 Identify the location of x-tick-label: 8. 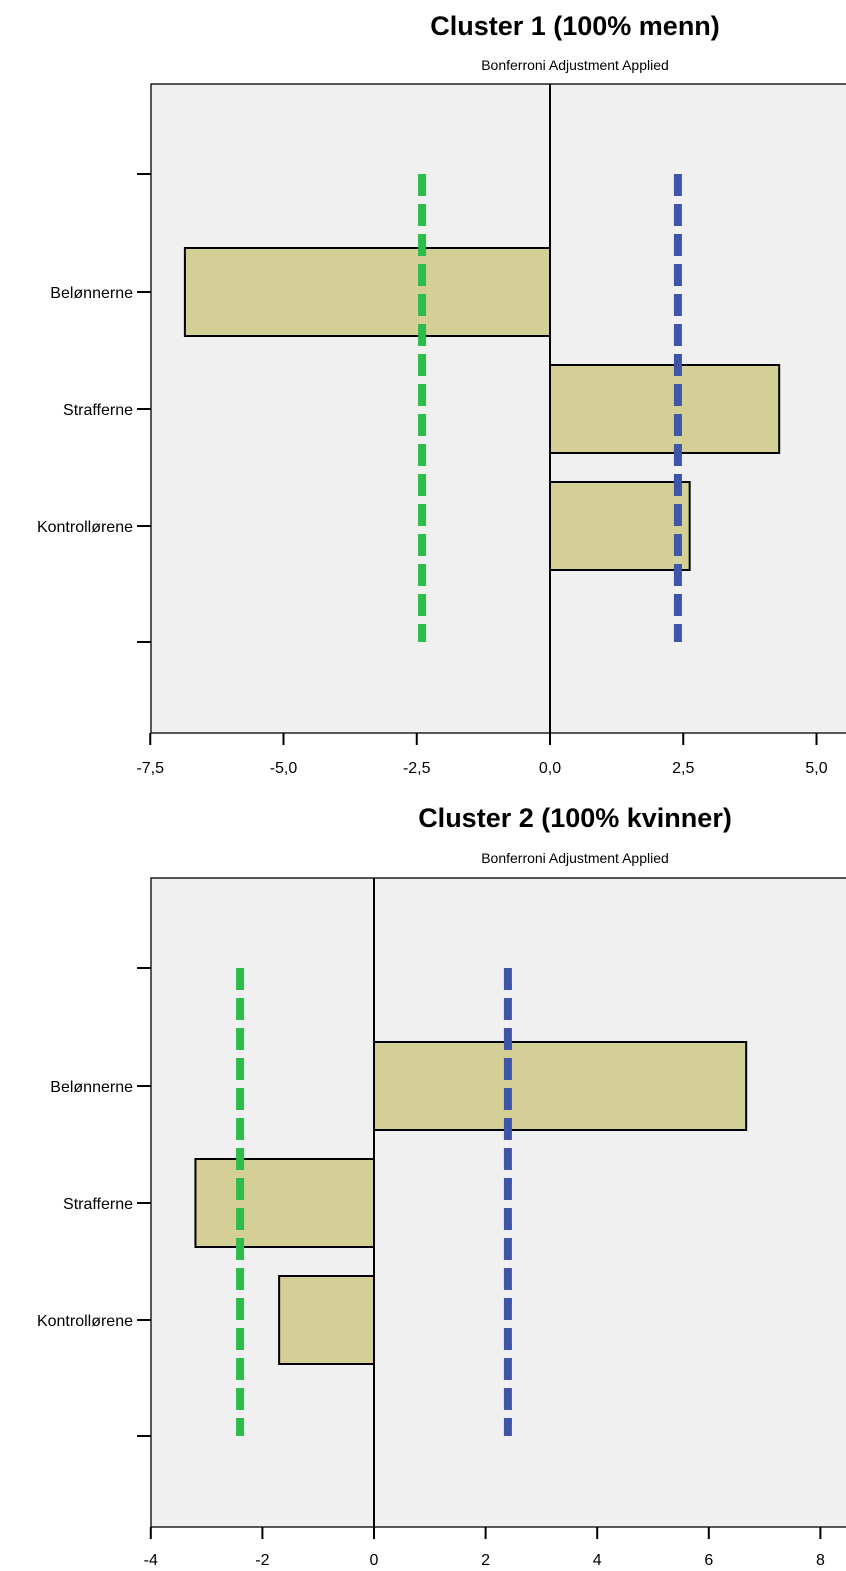
(820, 1560).